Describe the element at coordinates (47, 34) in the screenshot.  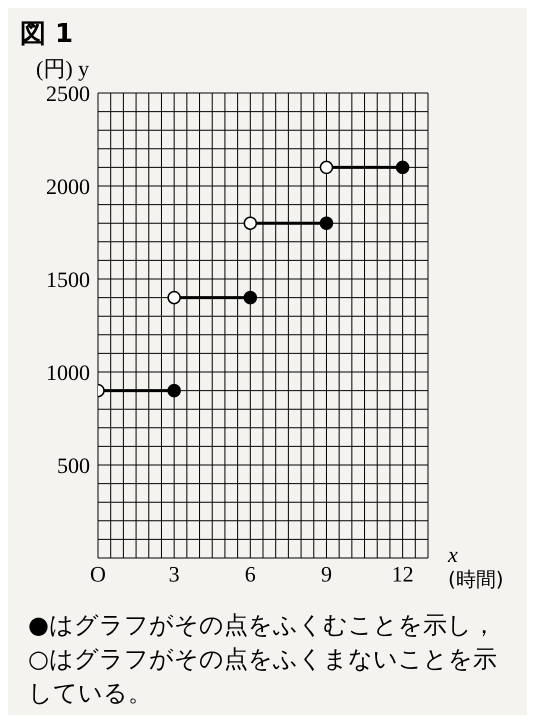
I see `chart-title: 図 1` at that location.